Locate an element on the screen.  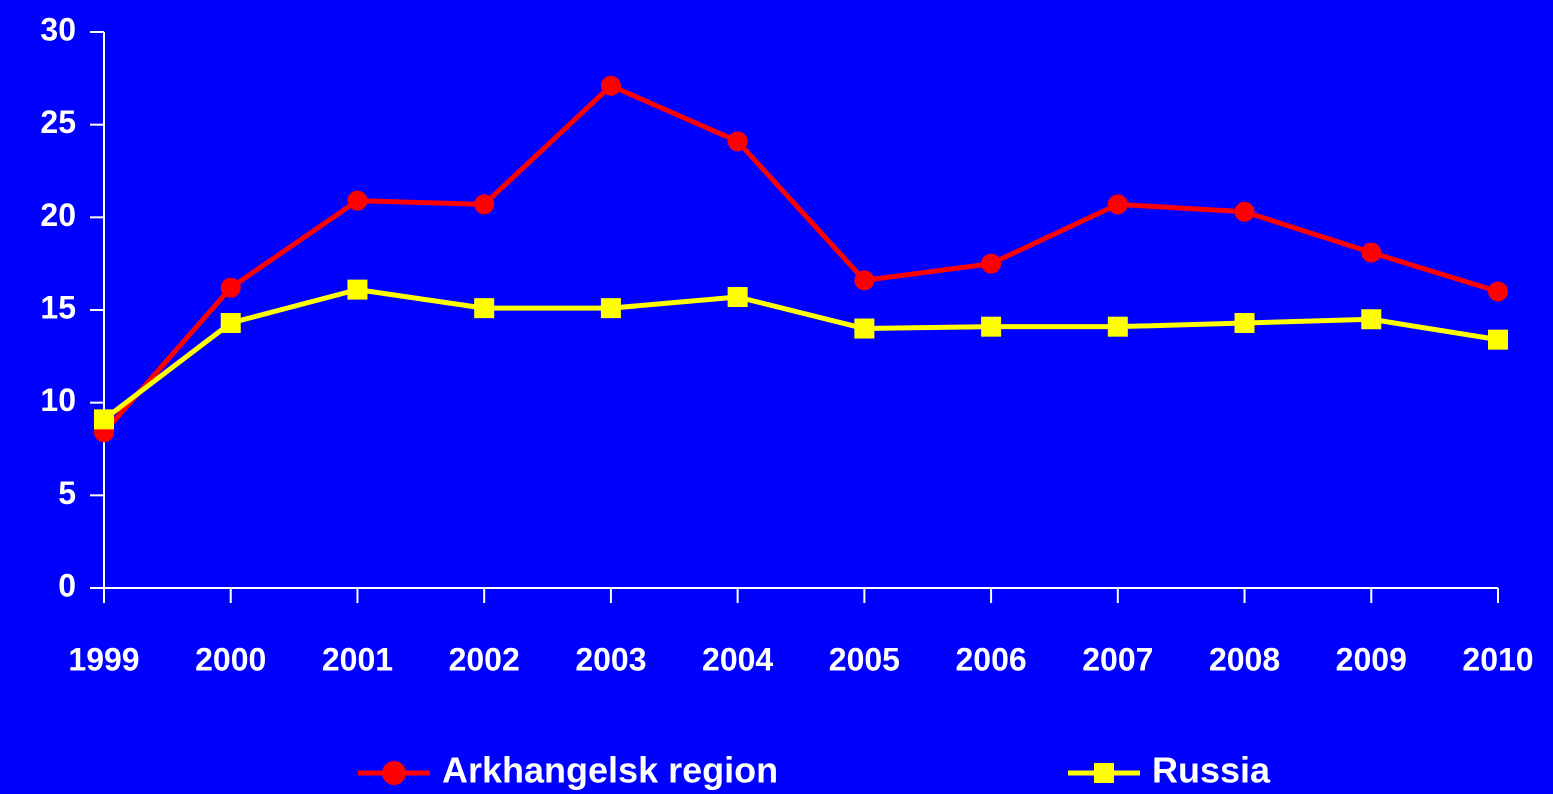
x-tick-label: 2004 is located at coordinates (737, 659).